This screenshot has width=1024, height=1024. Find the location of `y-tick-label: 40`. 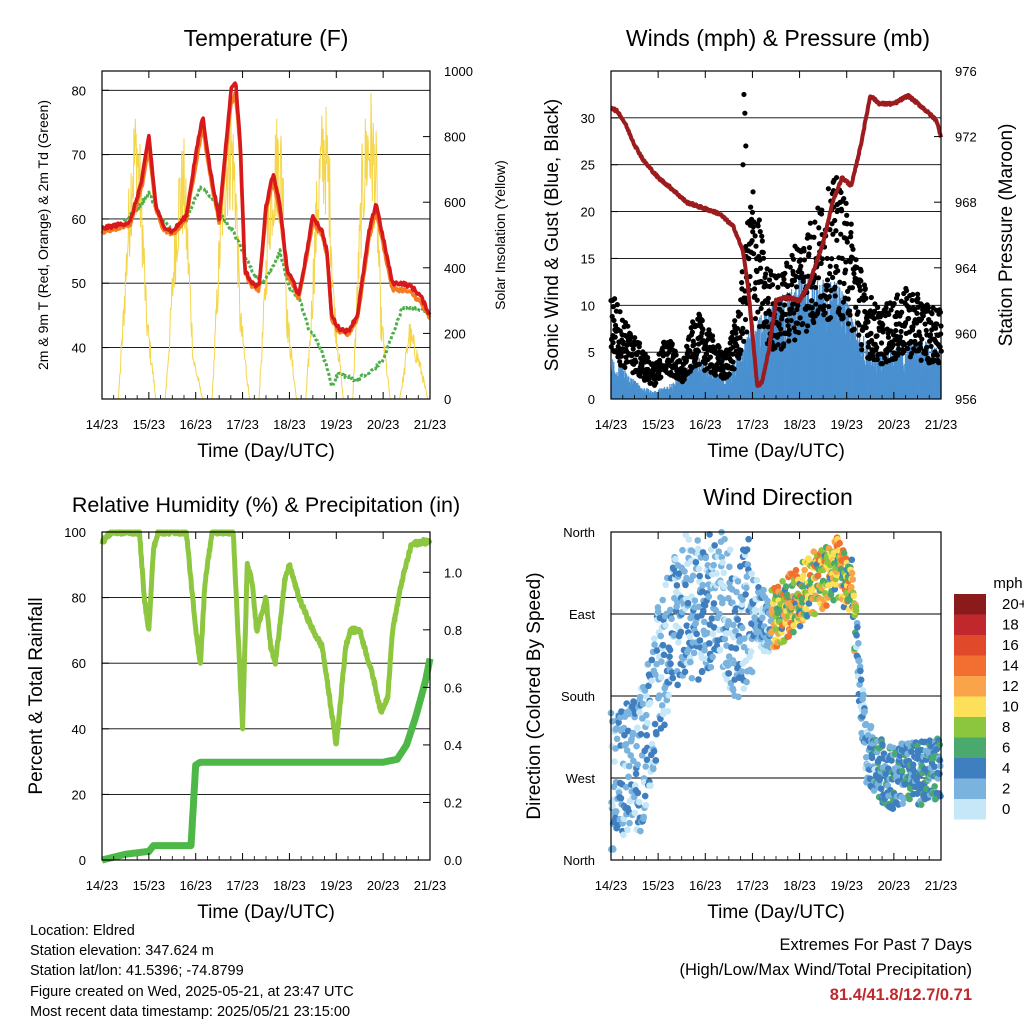

y-tick-label: 40 is located at coordinates (79, 348).